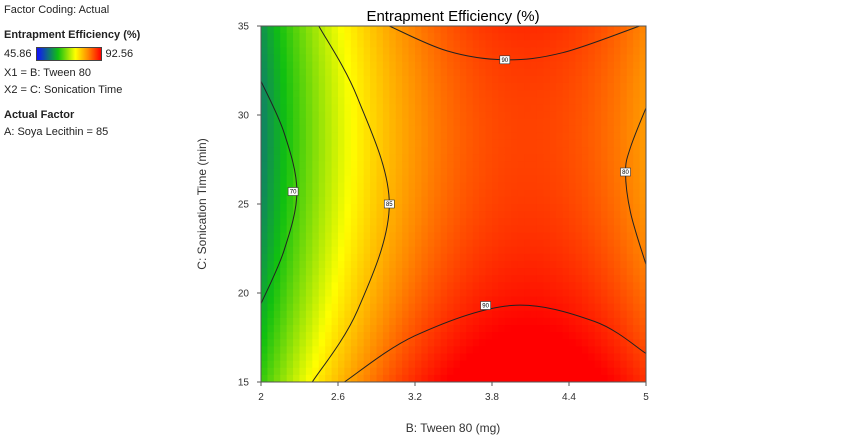  I want to click on y-axis-label: C: Sonication Time (min), so click(202, 203).